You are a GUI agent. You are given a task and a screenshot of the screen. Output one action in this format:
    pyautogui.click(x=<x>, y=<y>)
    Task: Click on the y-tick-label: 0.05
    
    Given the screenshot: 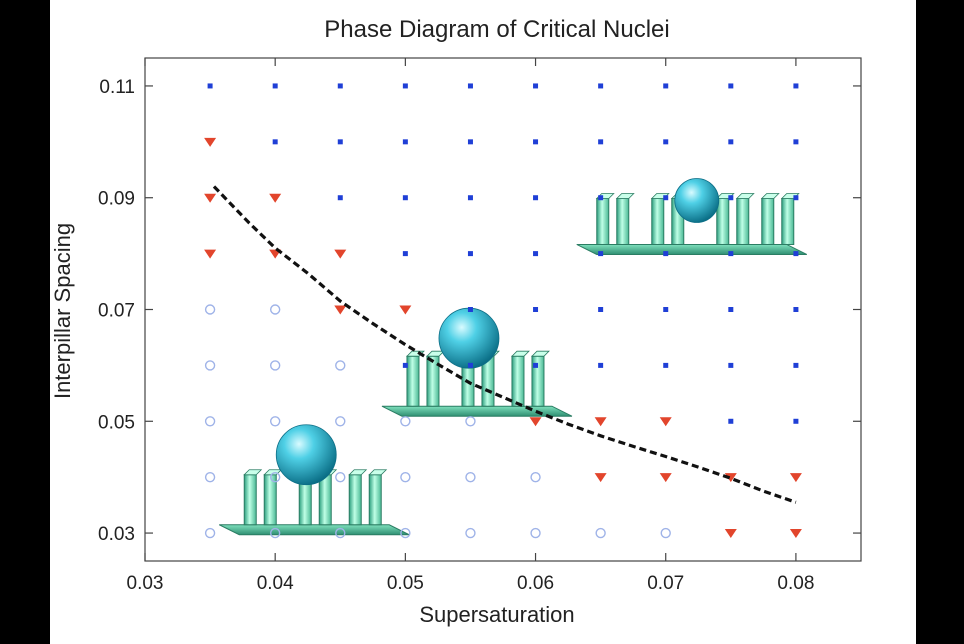 What is the action you would take?
    pyautogui.click(x=116, y=422)
    